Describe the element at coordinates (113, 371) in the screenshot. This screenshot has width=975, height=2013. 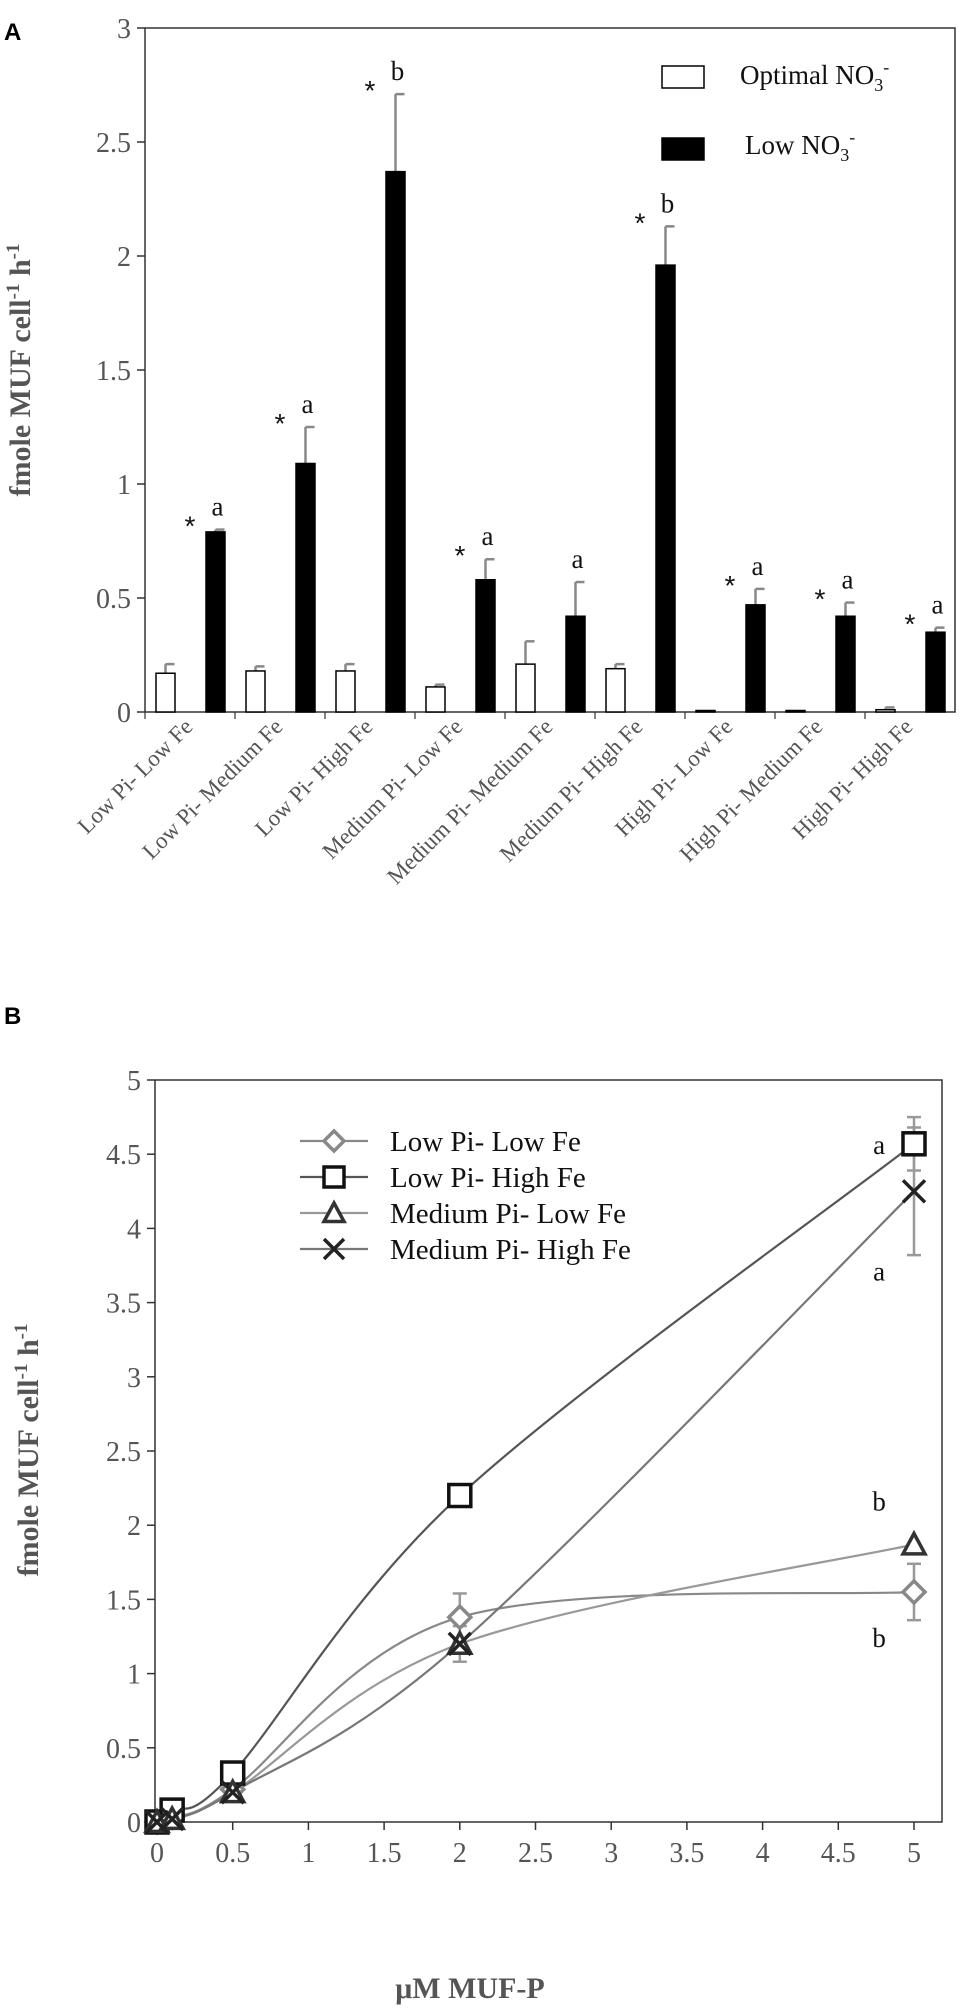
I see `y-tick-label: 1.5` at that location.